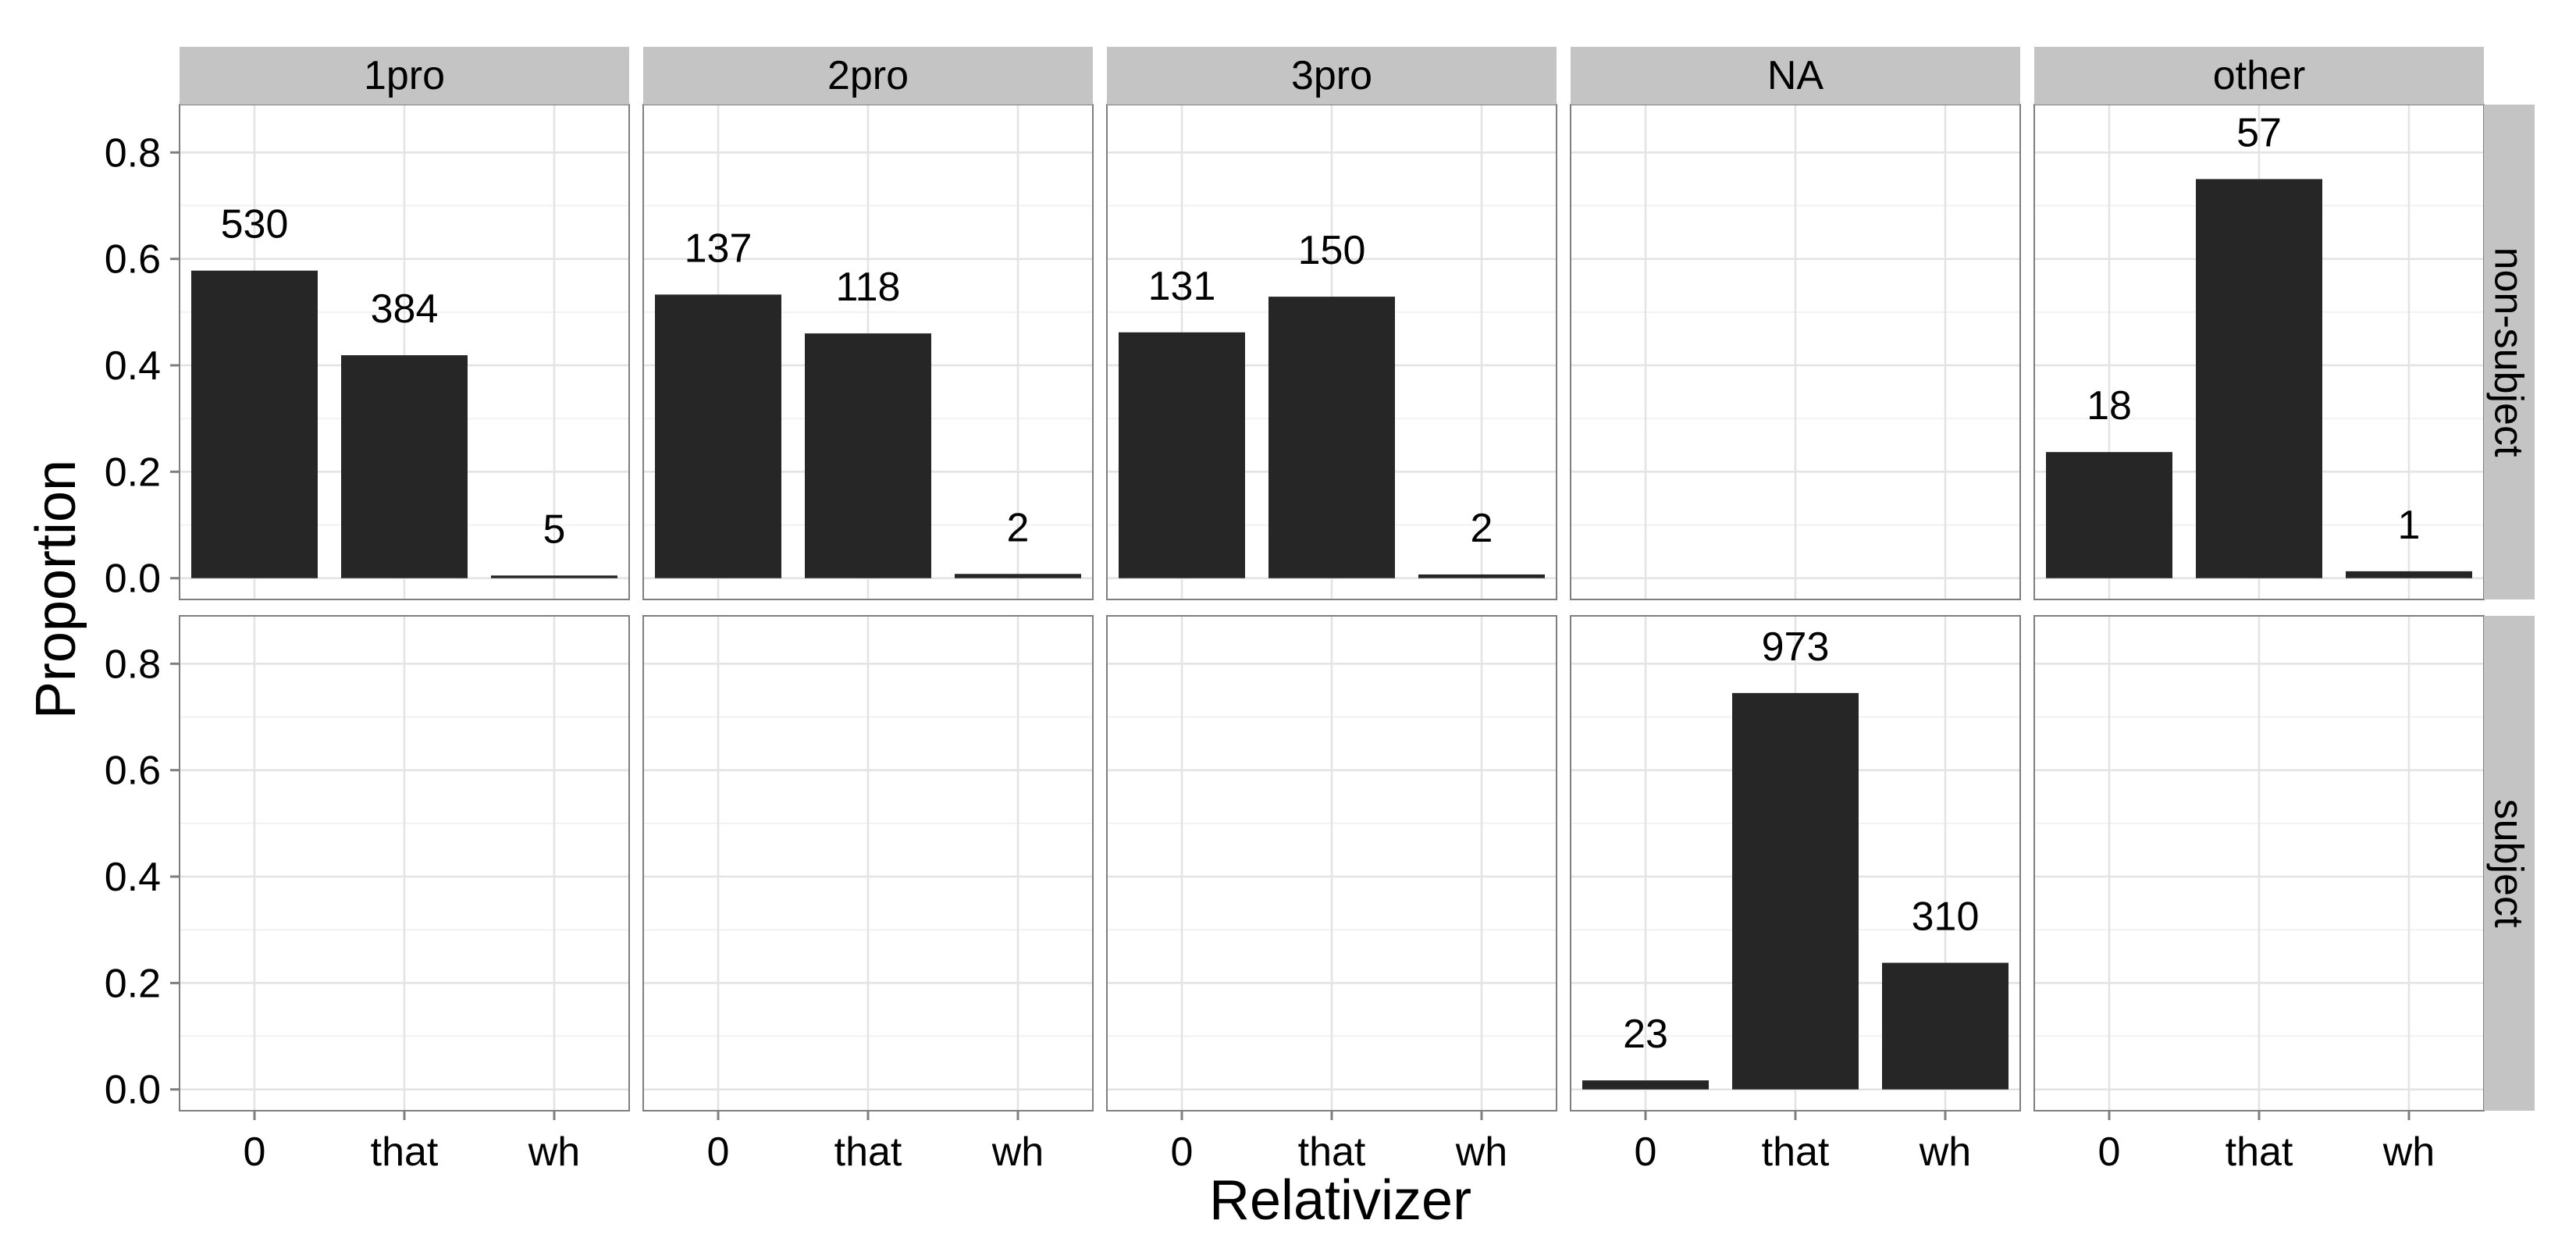 The width and height of the screenshot is (2576, 1252). I want to click on column-strip-label: NA, so click(1796, 75).